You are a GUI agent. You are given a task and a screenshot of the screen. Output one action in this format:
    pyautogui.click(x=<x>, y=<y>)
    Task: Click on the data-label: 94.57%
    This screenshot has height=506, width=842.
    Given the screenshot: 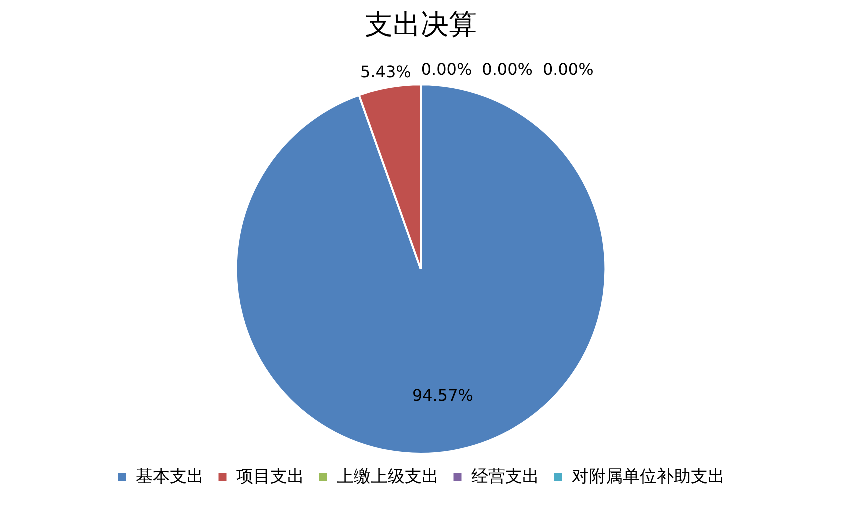 What is the action you would take?
    pyautogui.click(x=443, y=395)
    